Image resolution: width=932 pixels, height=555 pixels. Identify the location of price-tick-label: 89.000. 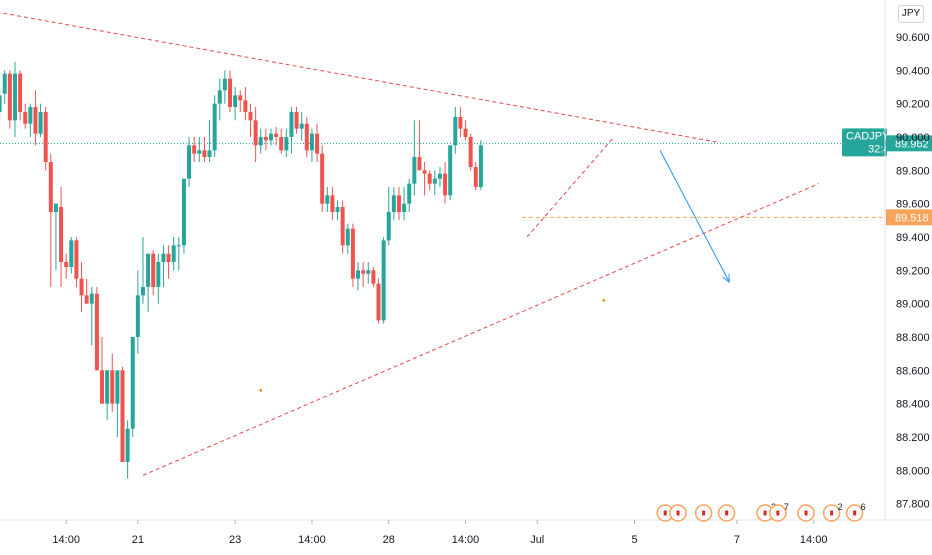
(913, 305).